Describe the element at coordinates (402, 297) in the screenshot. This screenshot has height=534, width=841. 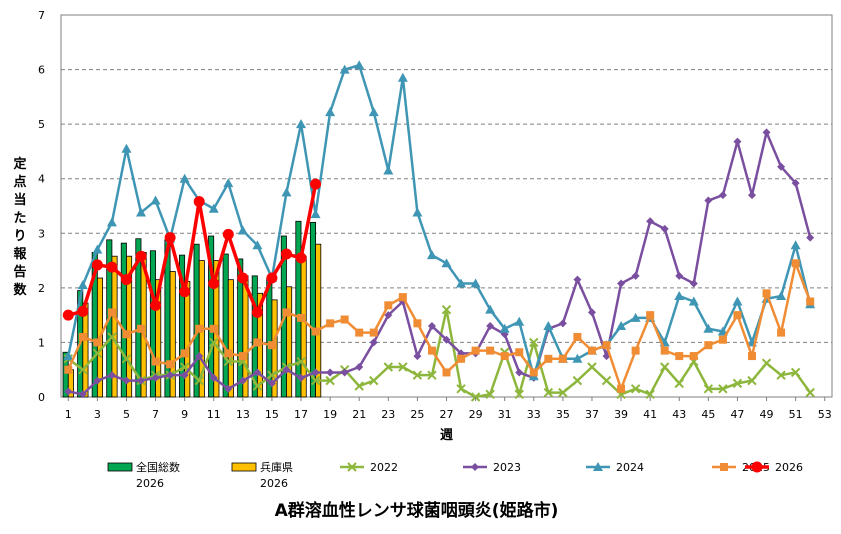
I see `point-2025-w24` at that location.